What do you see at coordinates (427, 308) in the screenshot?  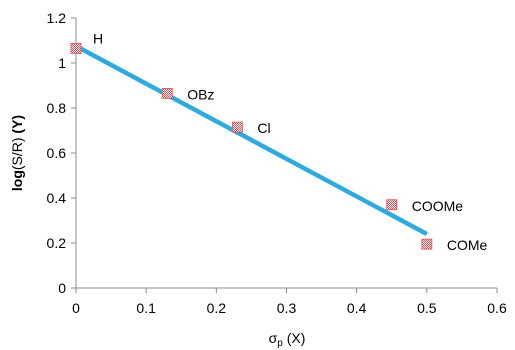 I see `x-tick-label: 0.5` at bounding box center [427, 308].